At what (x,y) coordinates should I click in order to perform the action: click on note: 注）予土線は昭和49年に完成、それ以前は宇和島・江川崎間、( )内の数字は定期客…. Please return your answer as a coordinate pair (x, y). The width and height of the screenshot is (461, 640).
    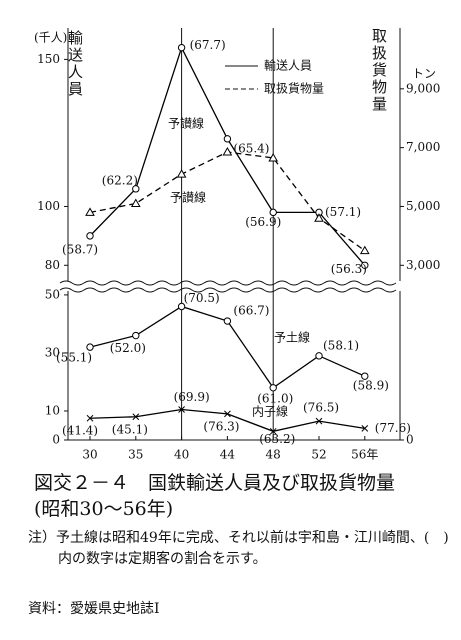
    Looking at the image, I should click on (238, 548).